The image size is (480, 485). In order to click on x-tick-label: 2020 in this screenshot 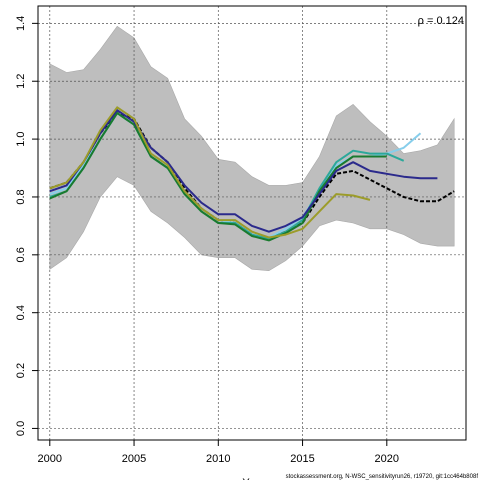, I will do `click(387, 459)`.